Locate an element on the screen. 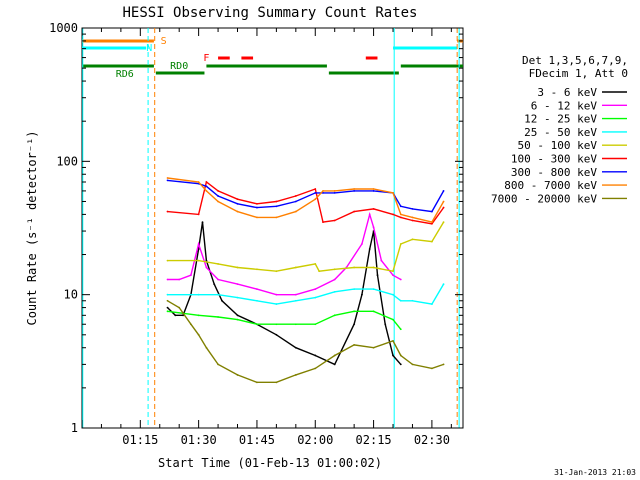  legend-label: 100 - 300 keV is located at coordinates (554, 159).